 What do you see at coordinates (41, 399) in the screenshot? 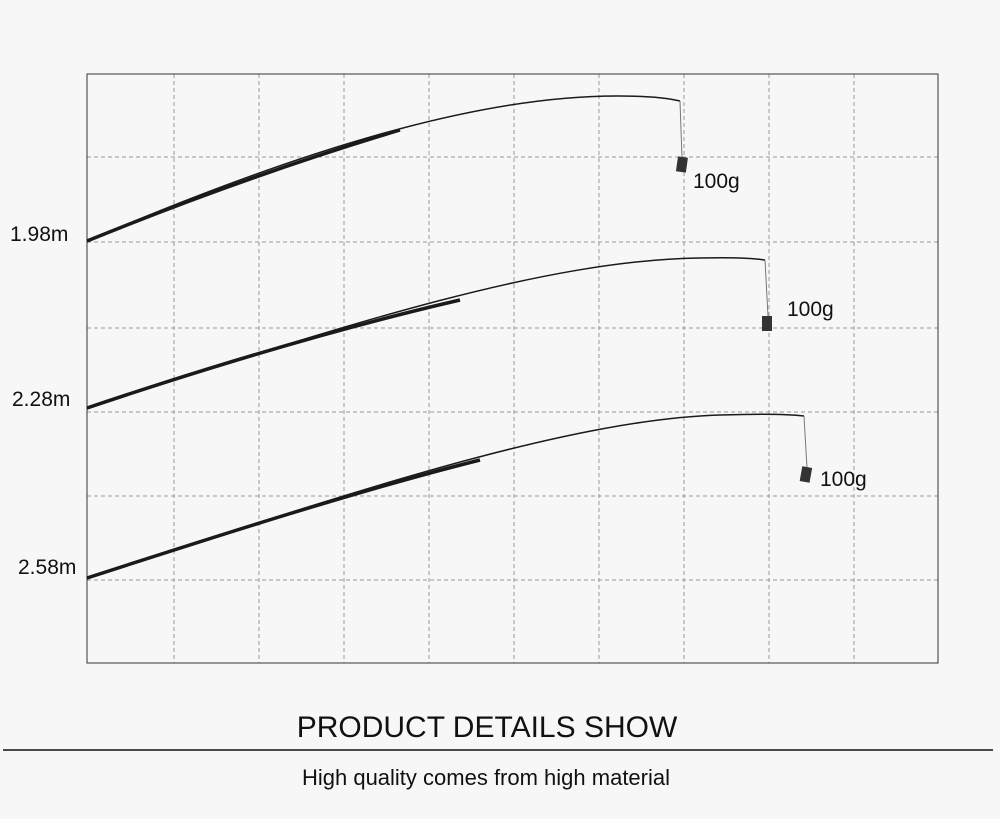
I see `rod-length: 2.28m` at bounding box center [41, 399].